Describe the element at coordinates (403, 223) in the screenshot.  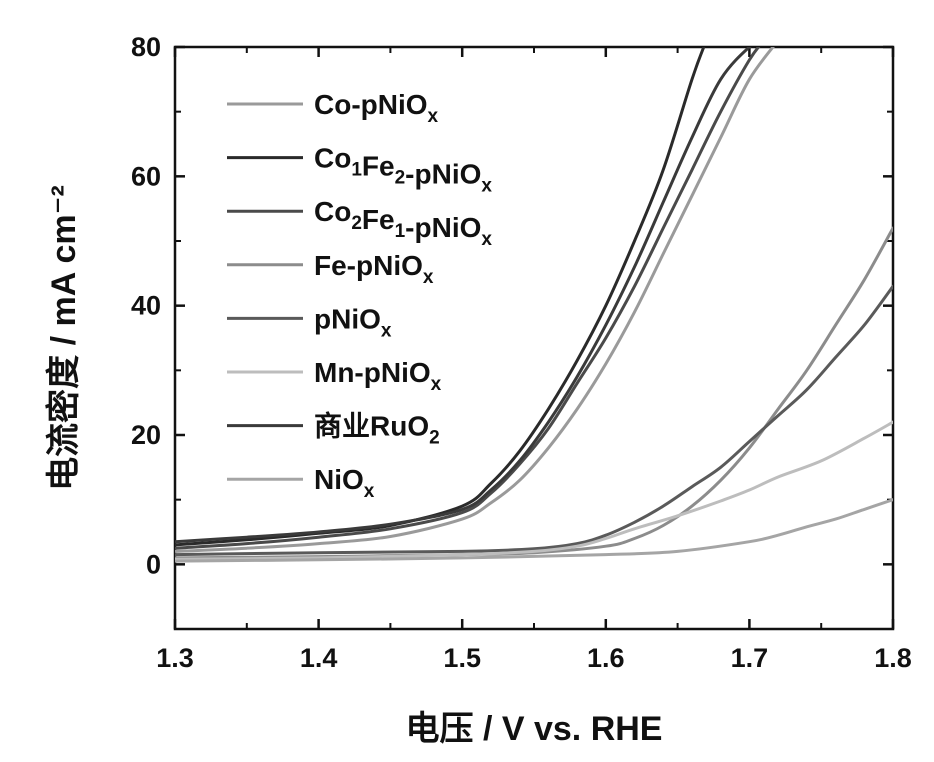
I see `legend-label: Co2Fe1-pNiOx` at that location.